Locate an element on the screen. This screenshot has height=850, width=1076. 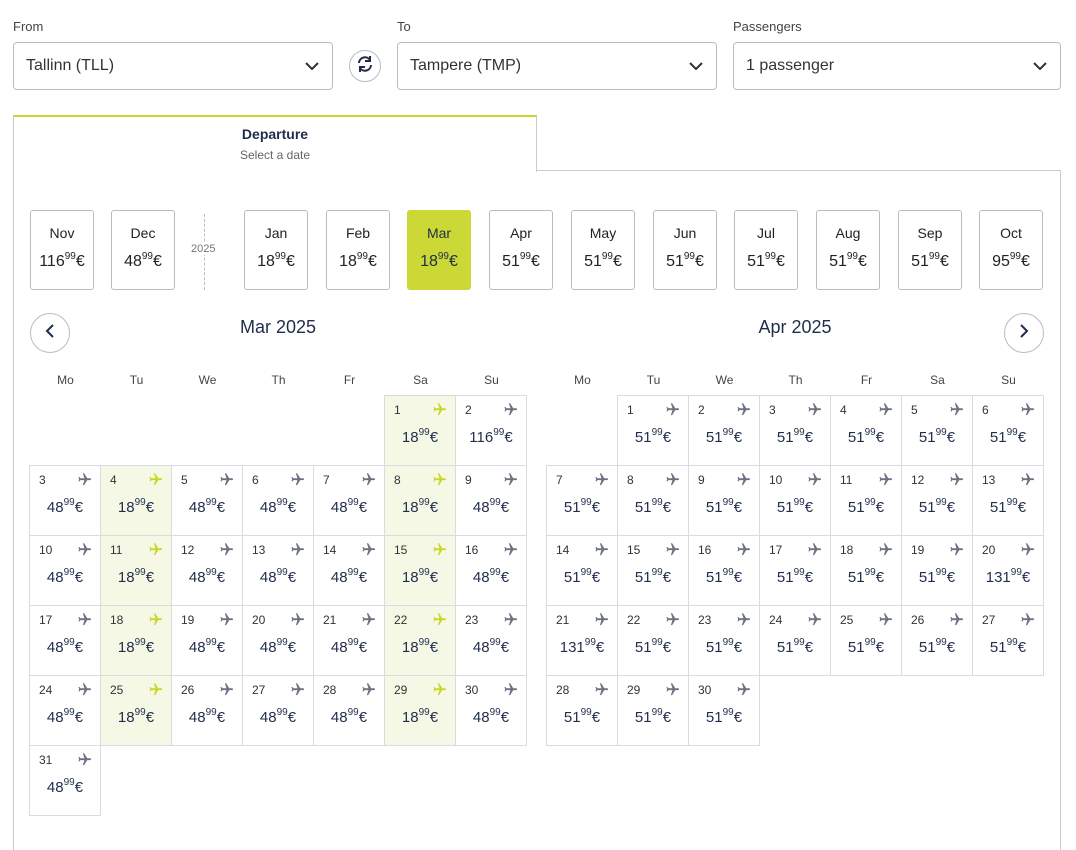
calendar-day: 1 1899€ is located at coordinates (420, 430).